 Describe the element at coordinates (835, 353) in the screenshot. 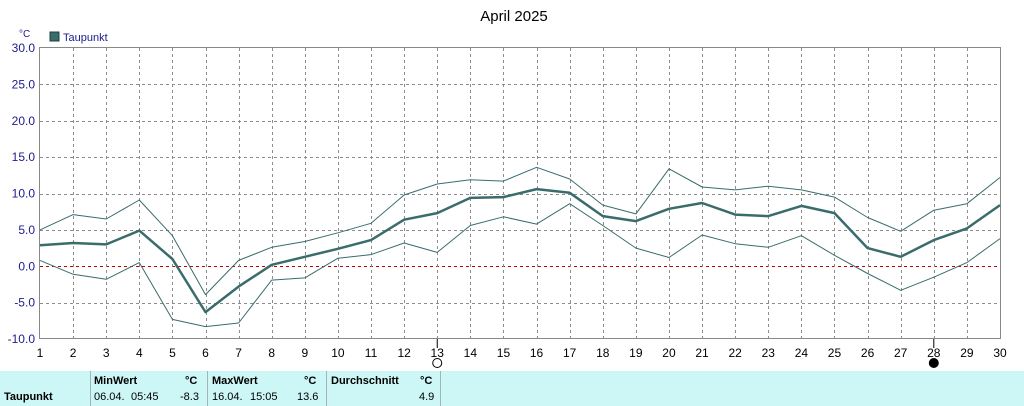

I see `x-tick-label: 25` at that location.